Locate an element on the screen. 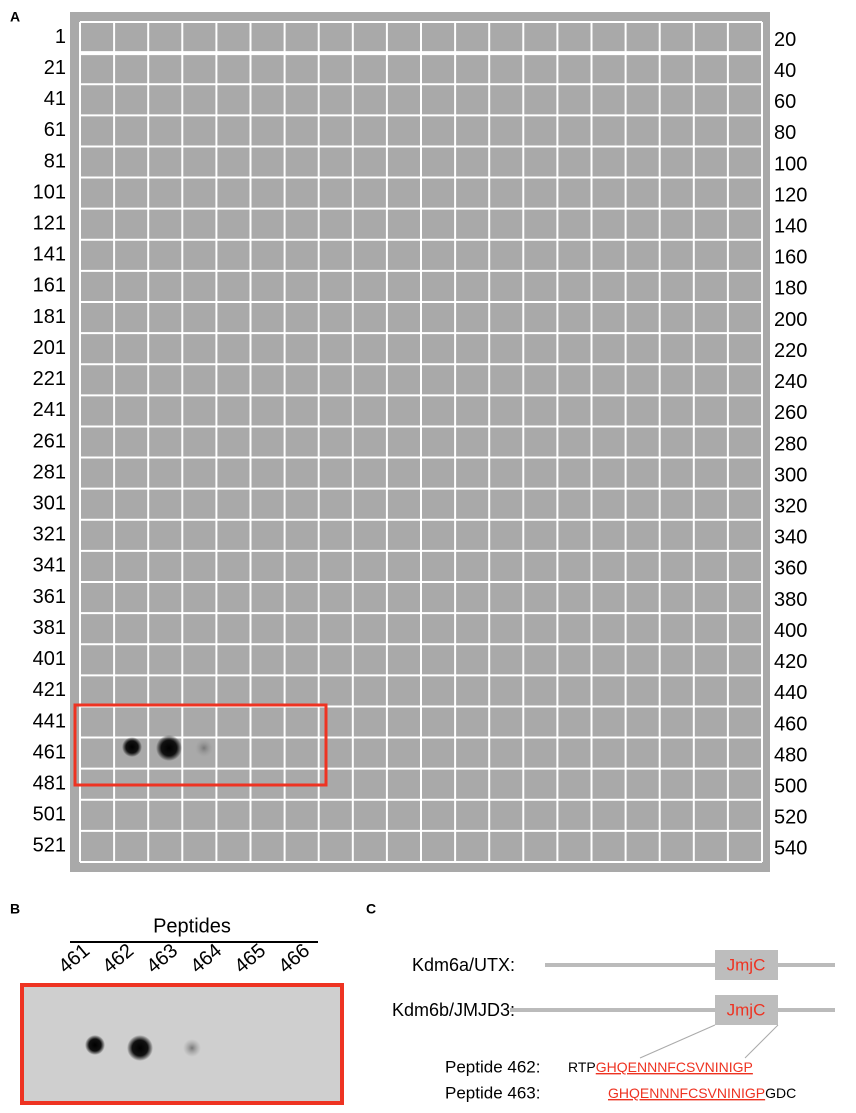 The image size is (856, 1113). row-label-right: 140 is located at coordinates (790, 227).